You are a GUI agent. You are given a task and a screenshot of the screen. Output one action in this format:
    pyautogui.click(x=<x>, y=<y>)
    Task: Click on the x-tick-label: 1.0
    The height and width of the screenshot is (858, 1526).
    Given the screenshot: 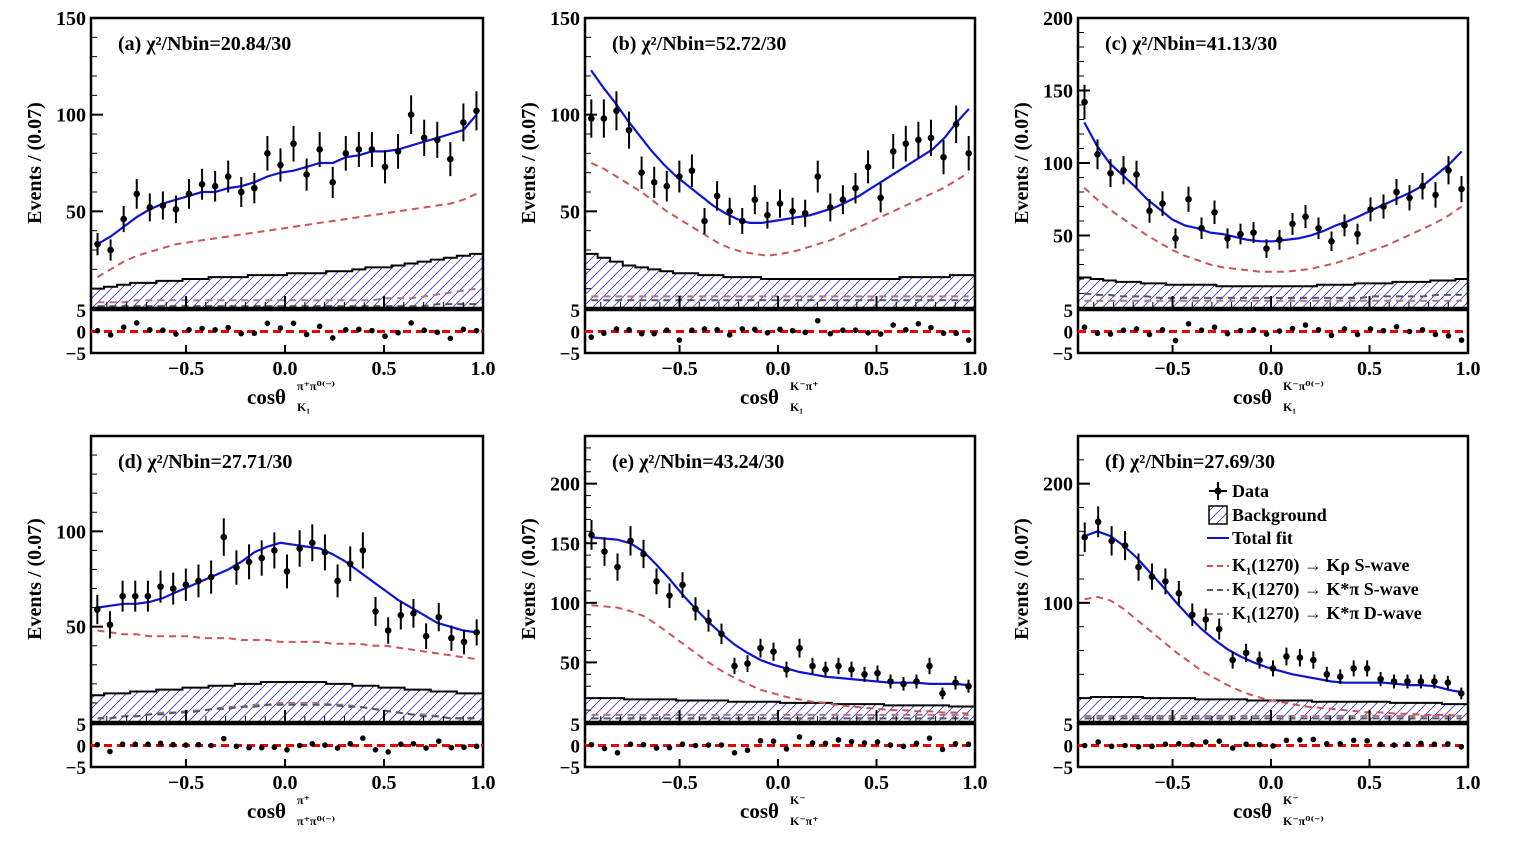 What is the action you would take?
    pyautogui.click(x=975, y=369)
    